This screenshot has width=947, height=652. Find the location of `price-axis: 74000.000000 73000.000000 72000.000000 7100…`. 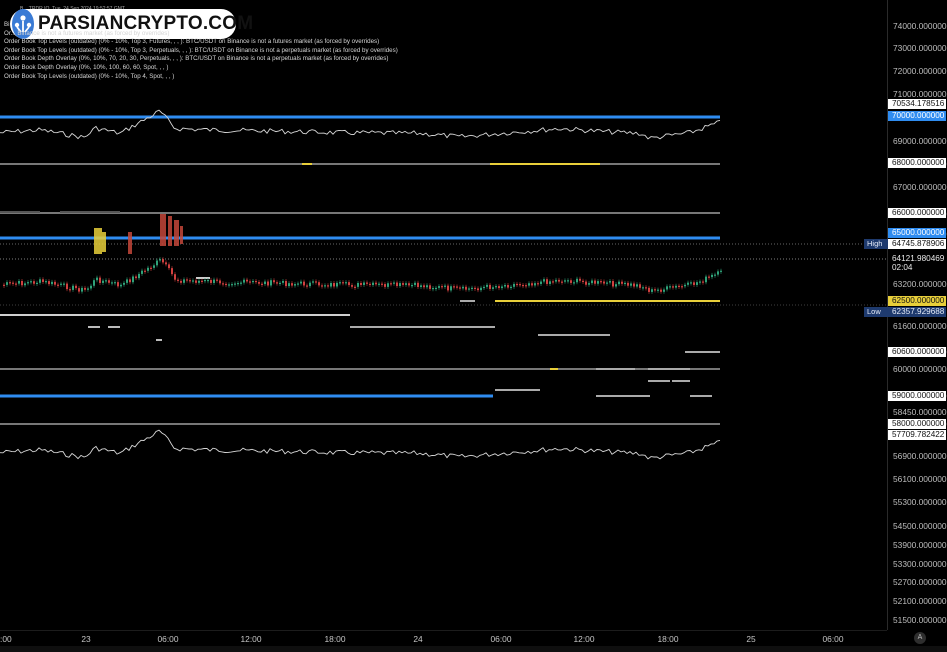

price-axis: 74000.000000 73000.000000 72000.000000 7100… is located at coordinates (917, 315).